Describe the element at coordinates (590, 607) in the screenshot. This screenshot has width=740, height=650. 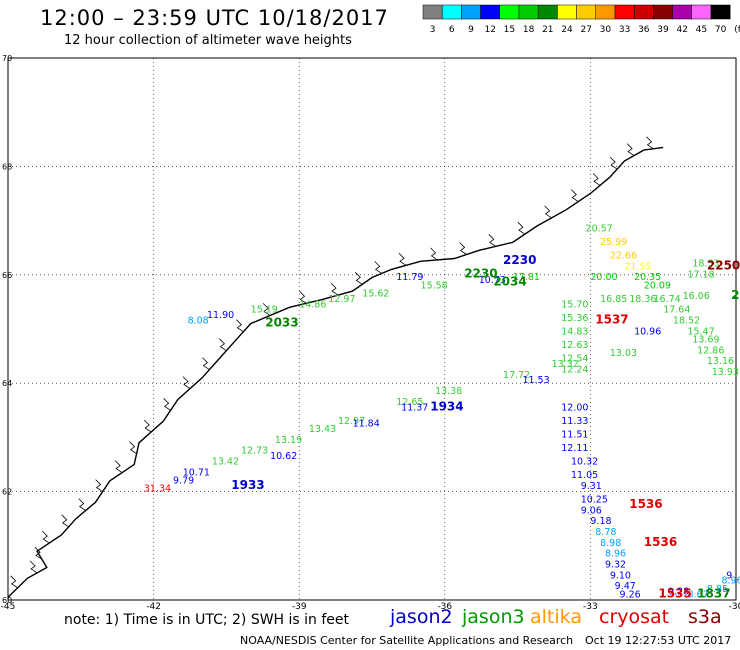
I see `lon-tick-label: -33` at that location.